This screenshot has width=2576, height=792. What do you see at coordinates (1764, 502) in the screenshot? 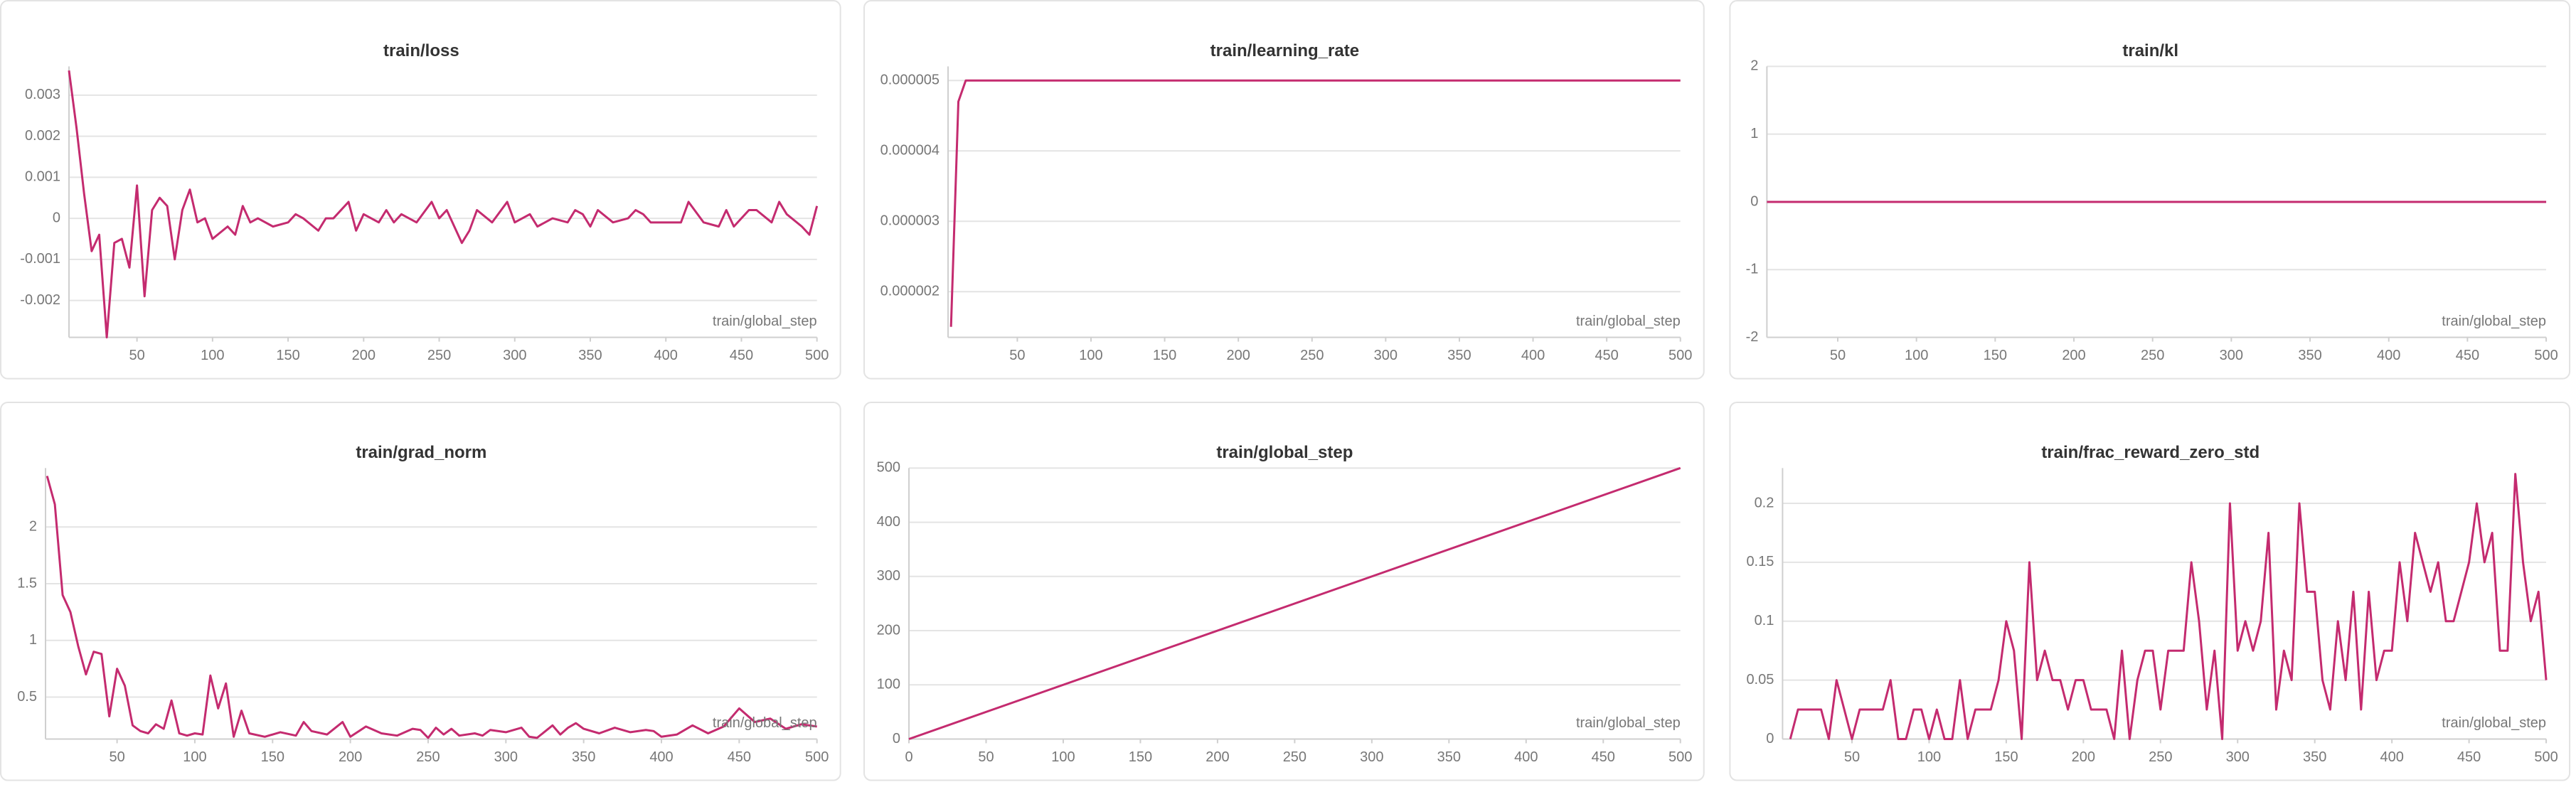
I see `y-tick-label: 0.2` at bounding box center [1764, 502].